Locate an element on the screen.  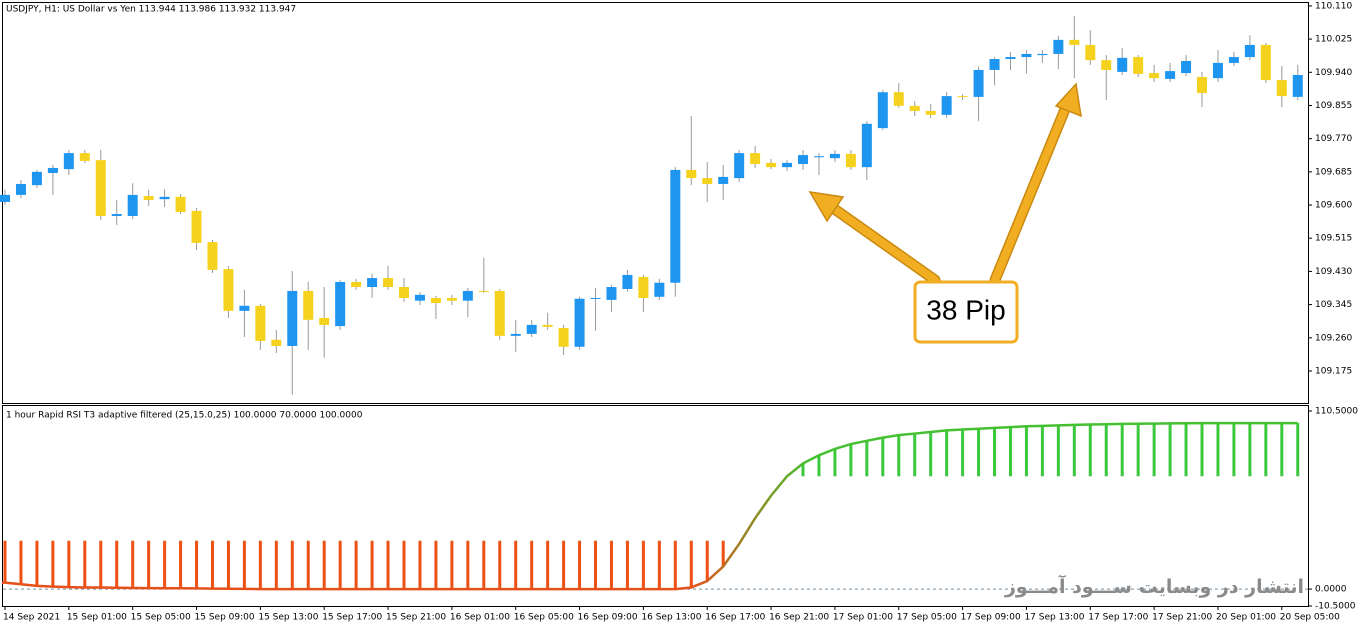
x-tick-label: 17 Sep 13:00 is located at coordinates (1054, 618).